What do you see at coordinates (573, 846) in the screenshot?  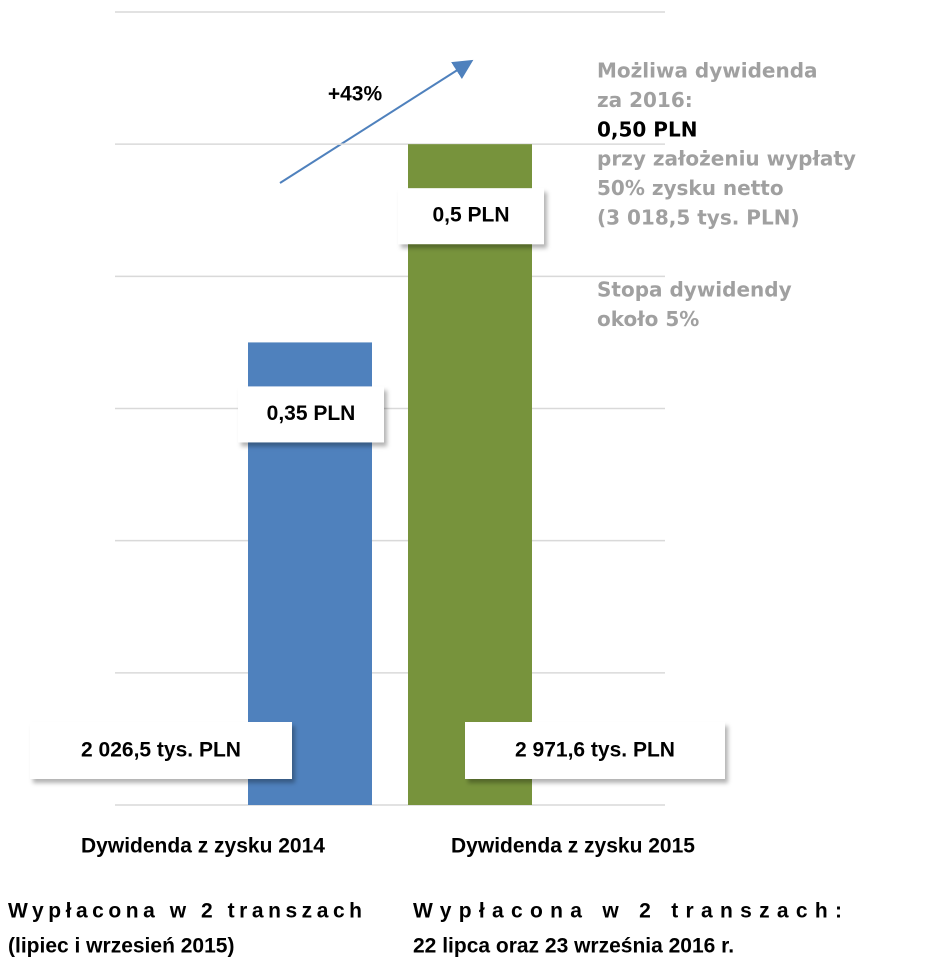 I see `x-tick-label: Dywidenda z zysku 2015` at bounding box center [573, 846].